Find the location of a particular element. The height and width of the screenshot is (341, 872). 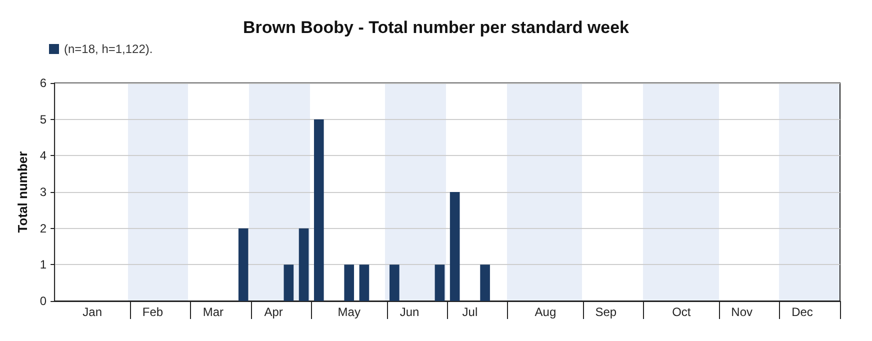

legend-label: (n=18, h=1,122). is located at coordinates (108, 49).